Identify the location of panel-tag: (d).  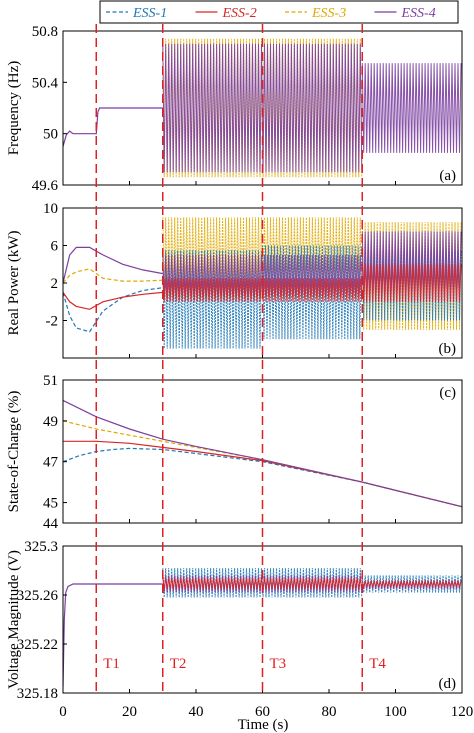
(448, 684).